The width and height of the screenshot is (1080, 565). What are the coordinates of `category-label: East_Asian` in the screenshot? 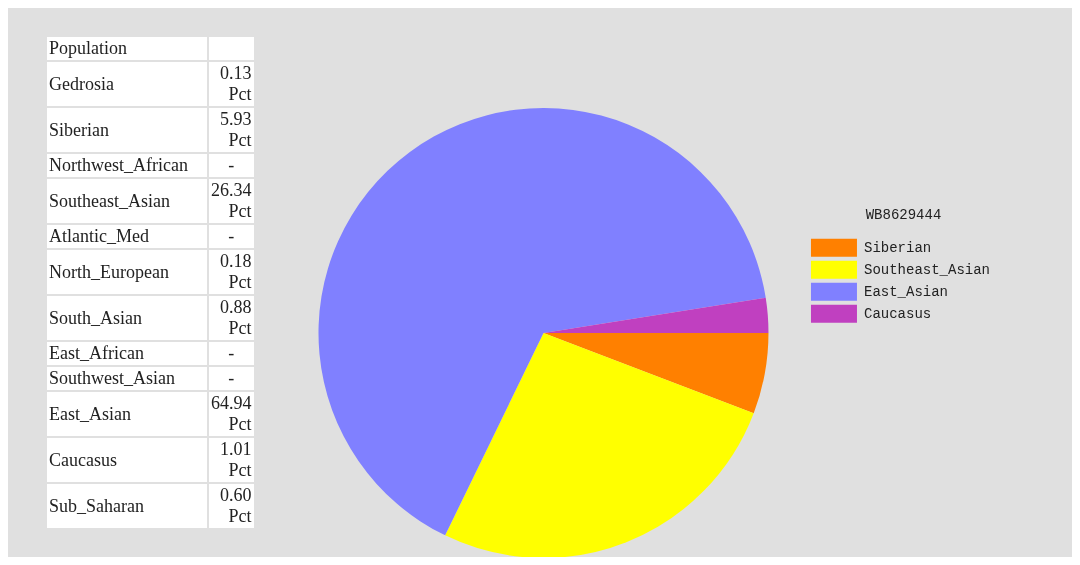 It's located at (127, 414).